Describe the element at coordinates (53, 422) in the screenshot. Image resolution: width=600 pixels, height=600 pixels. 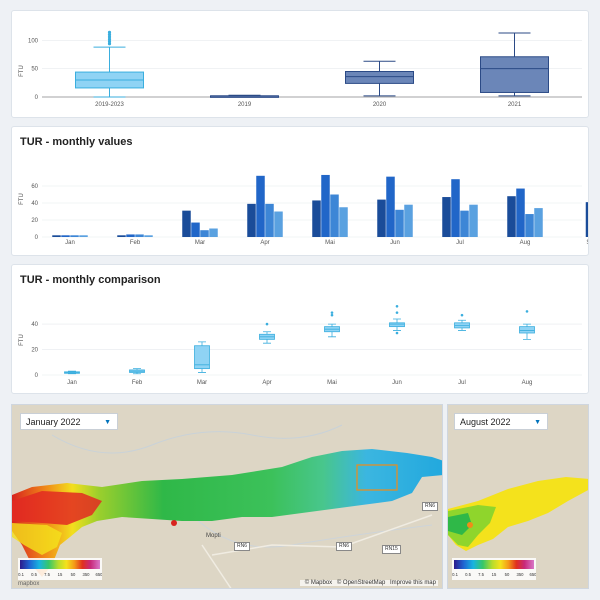
I see `month-dropdown-value: January 2022` at that location.